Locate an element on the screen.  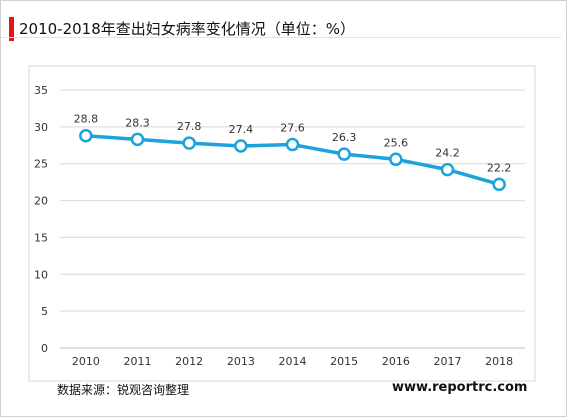
title-divider is located at coordinates (281, 37).